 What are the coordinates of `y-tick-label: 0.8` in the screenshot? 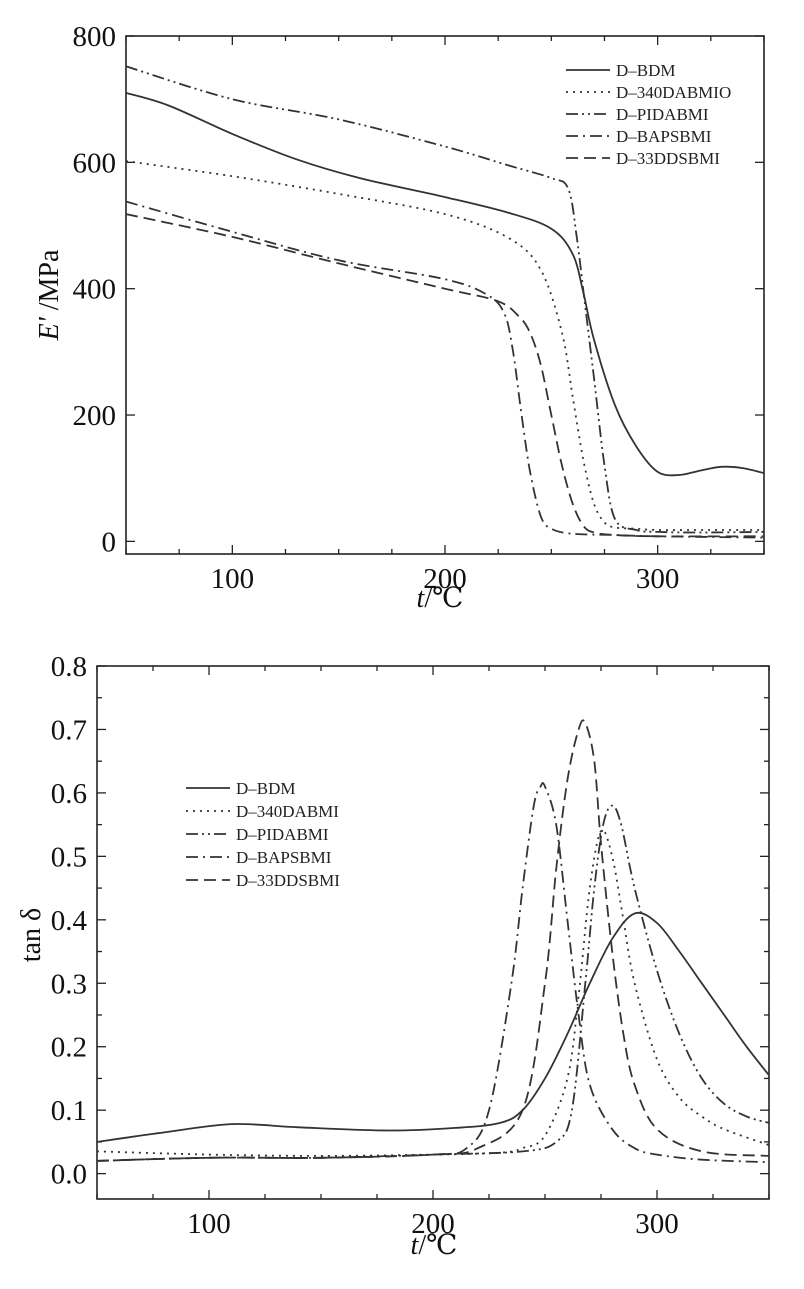 It's located at (69, 667).